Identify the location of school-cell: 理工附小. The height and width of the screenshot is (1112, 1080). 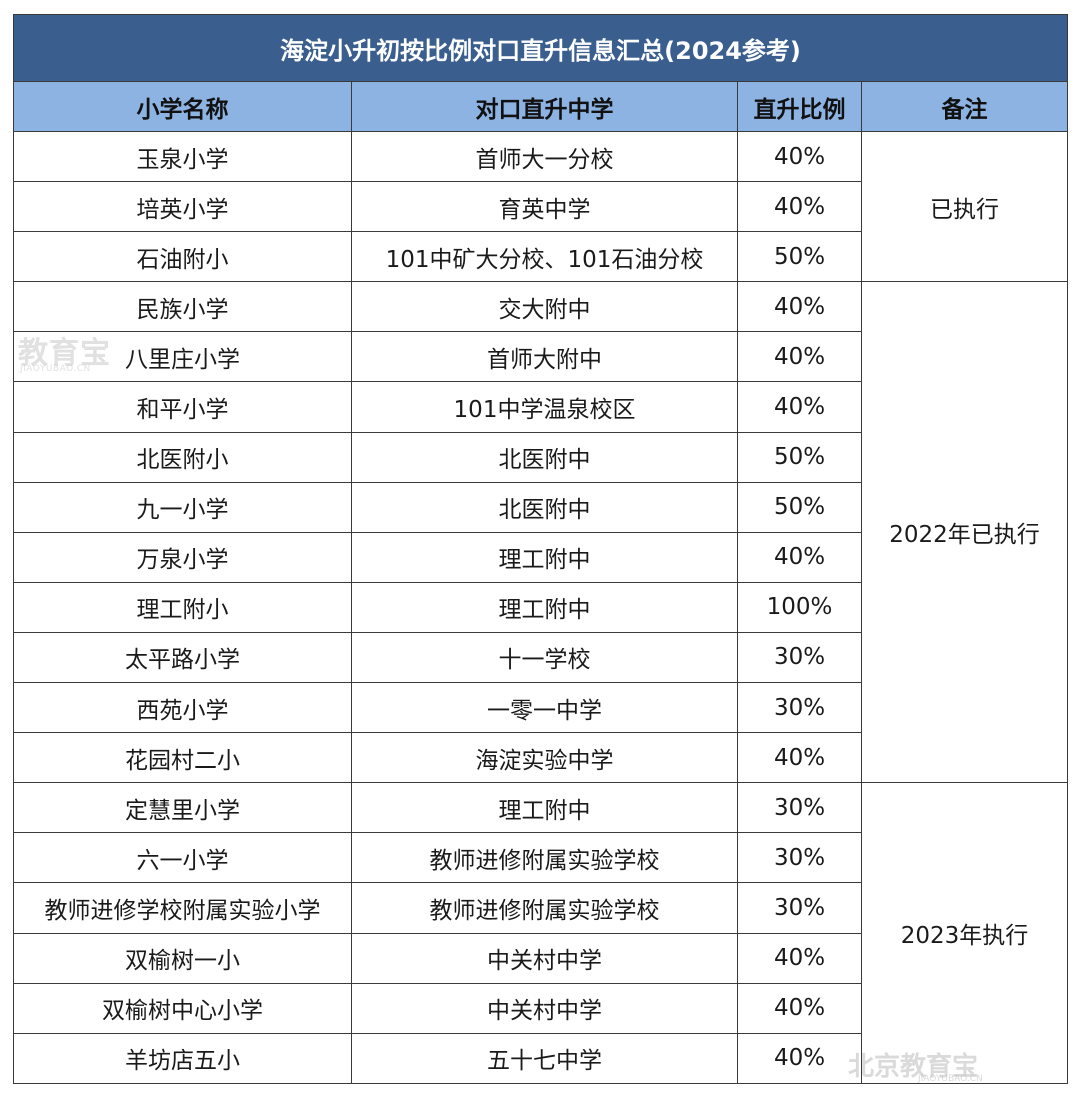
(182, 607).